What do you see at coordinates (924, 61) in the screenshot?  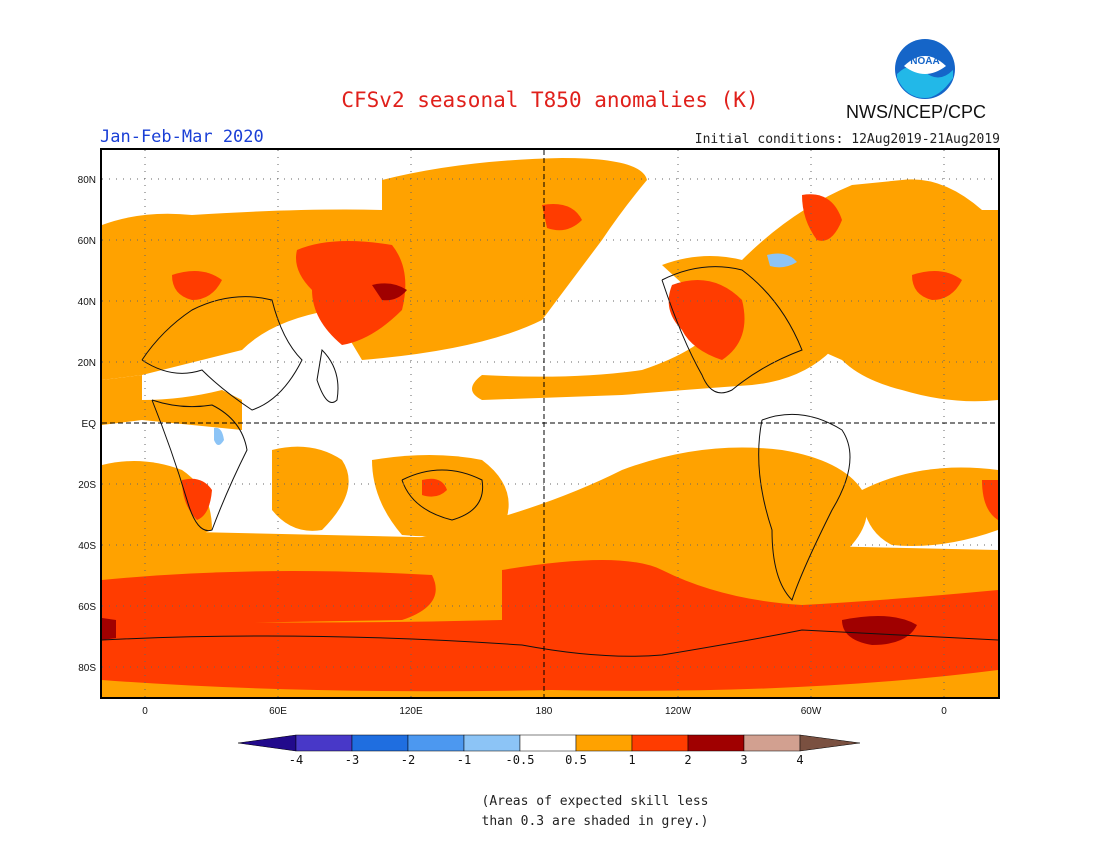 I see `svg-text: NOAA` at bounding box center [924, 61].